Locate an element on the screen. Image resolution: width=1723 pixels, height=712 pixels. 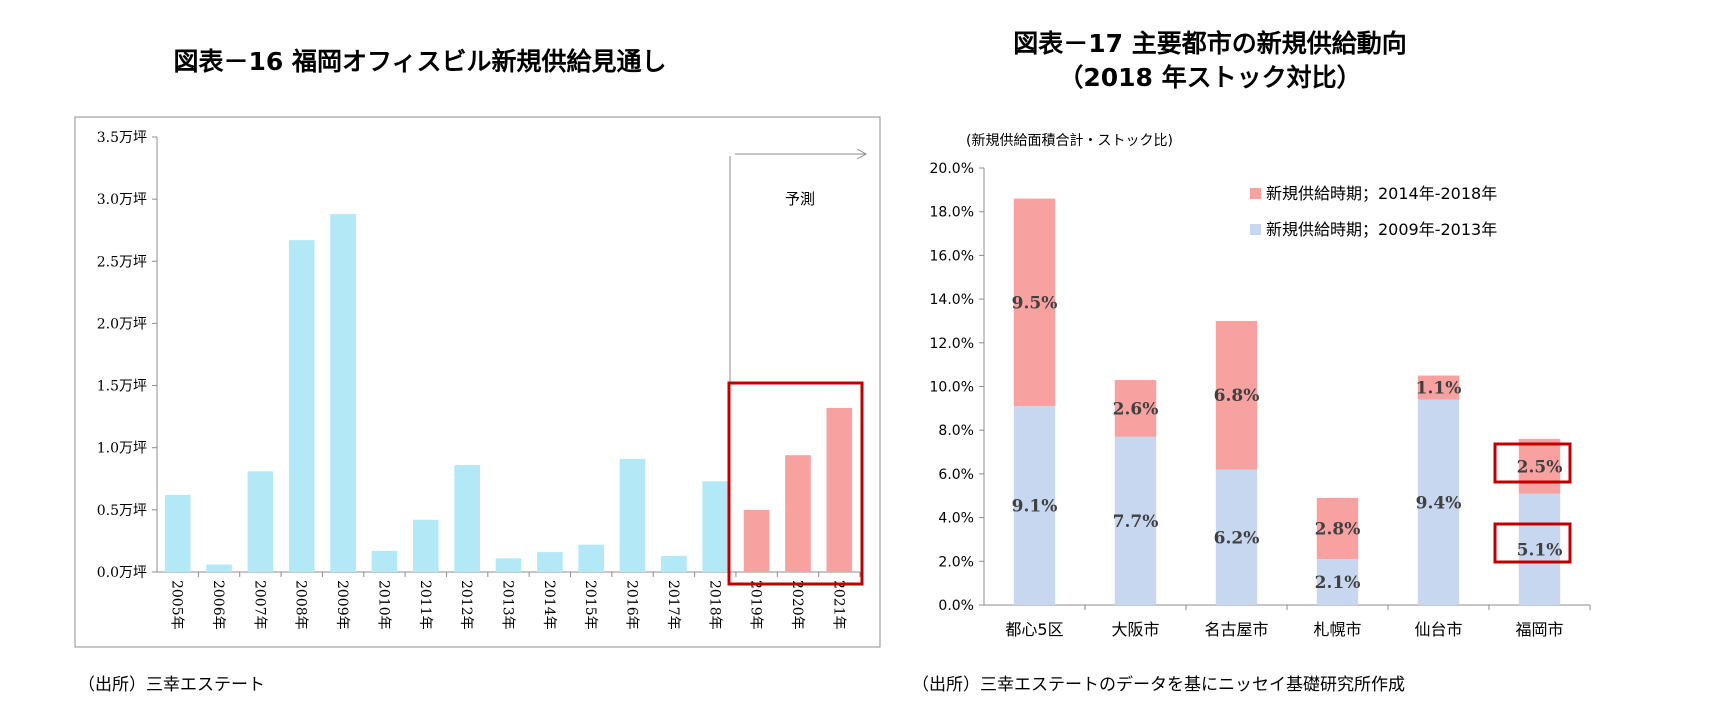
left-y-tick-label: 0.0万坪 is located at coordinates (122, 573).